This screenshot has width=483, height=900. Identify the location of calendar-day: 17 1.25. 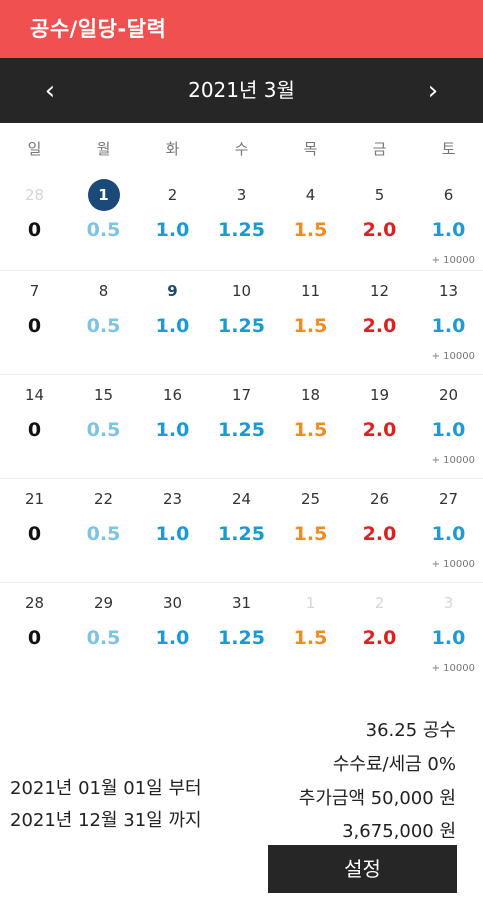
(241, 426).